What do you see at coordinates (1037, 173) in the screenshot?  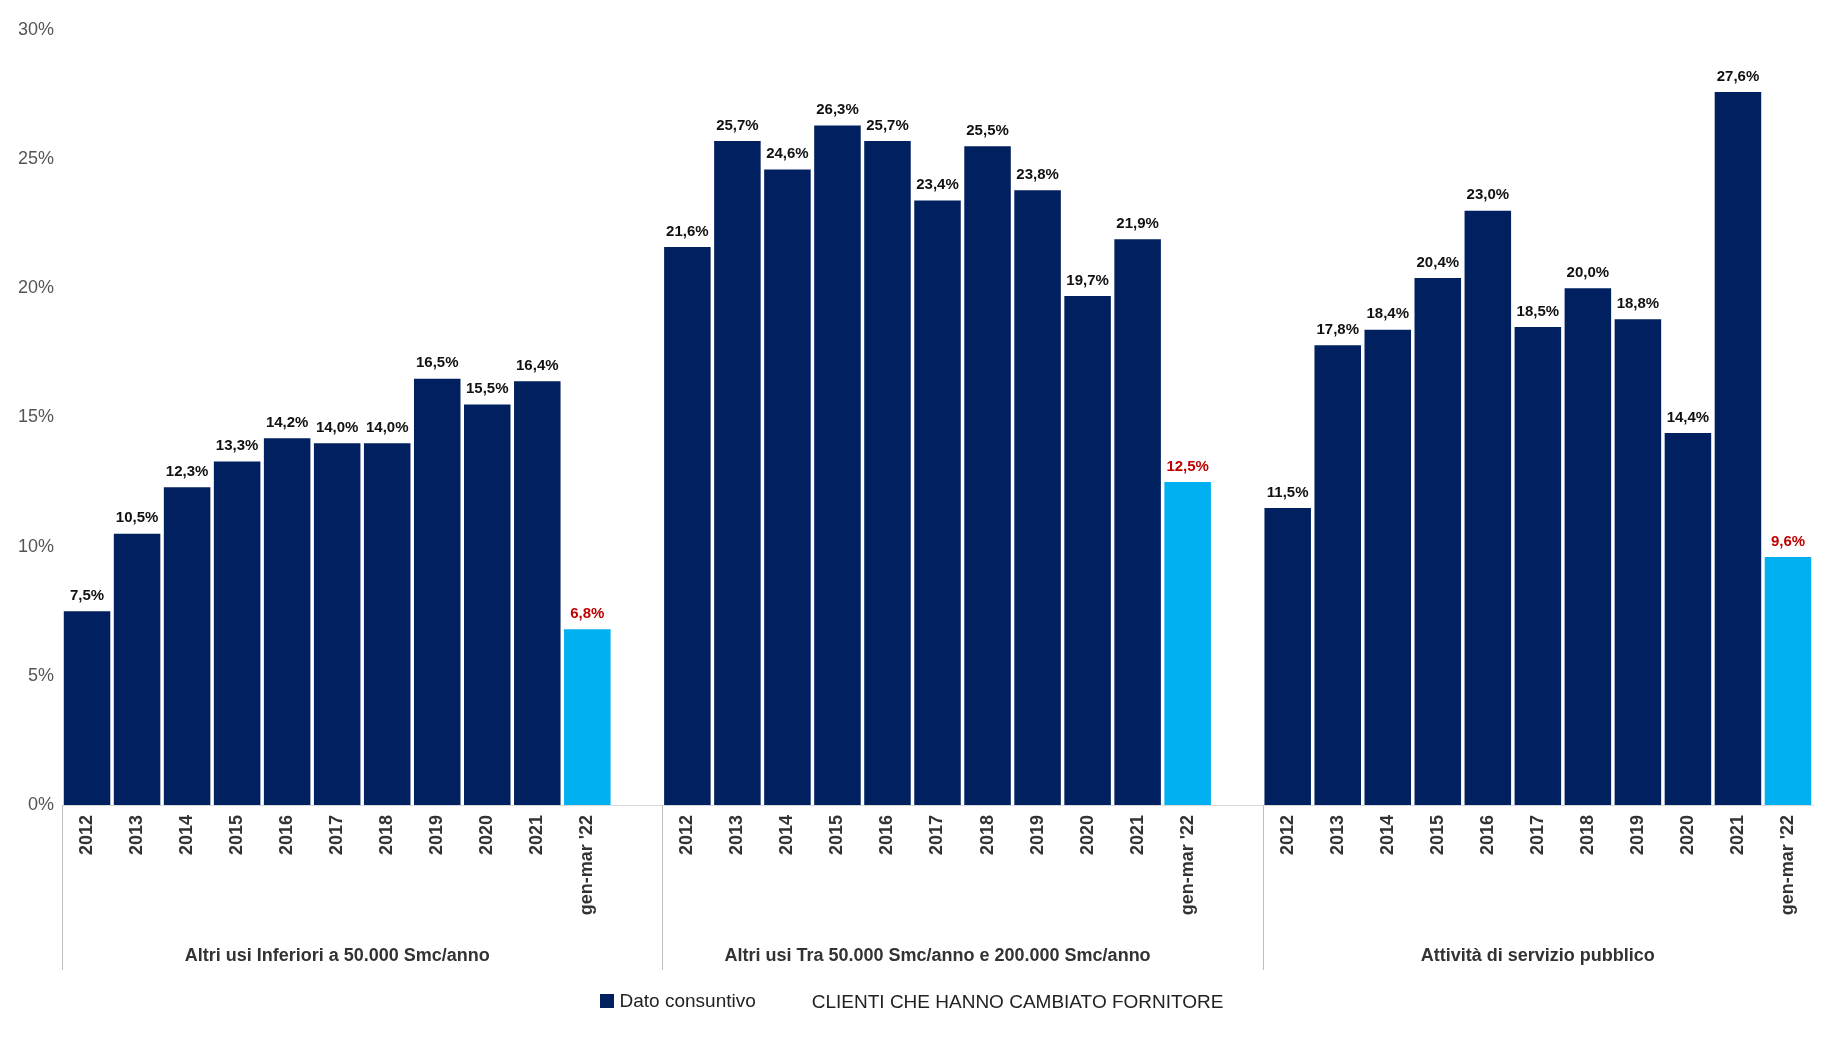 I see `data-label: 23,8%` at bounding box center [1037, 173].